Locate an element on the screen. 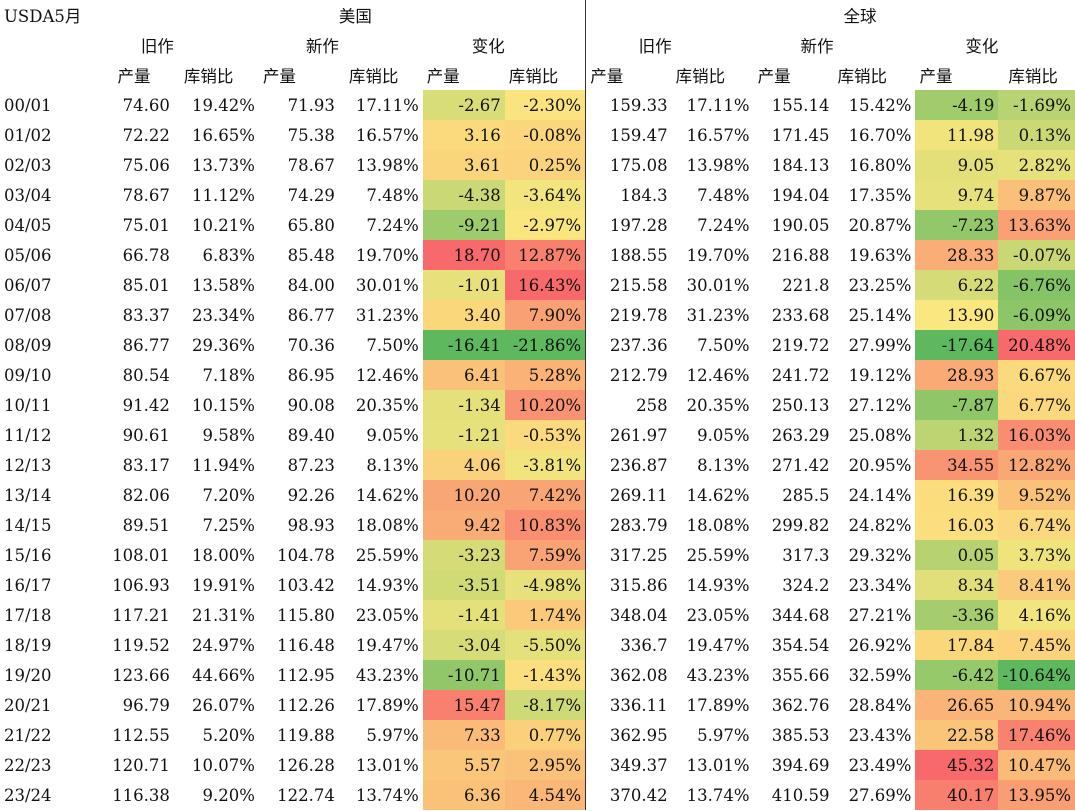 The image size is (1075, 811). world-cell-2: 410.59 is located at coordinates (800, 795).